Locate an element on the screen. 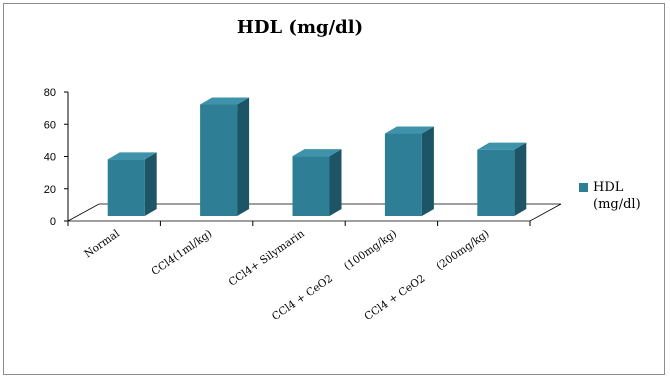 This screenshot has height=379, width=670. chart-floor is located at coordinates (314, 212).